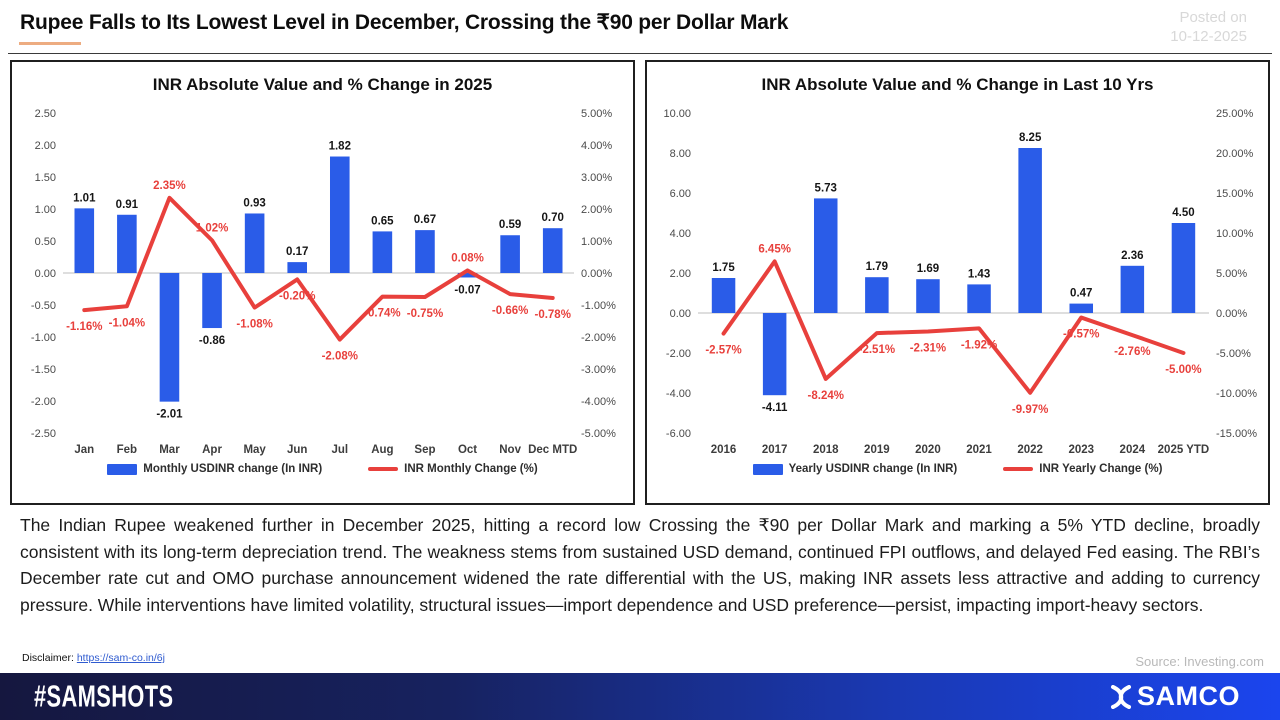 The height and width of the screenshot is (720, 1280). Describe the element at coordinates (1029, 138) in the screenshot. I see `bar-value-label: 8.25` at that location.